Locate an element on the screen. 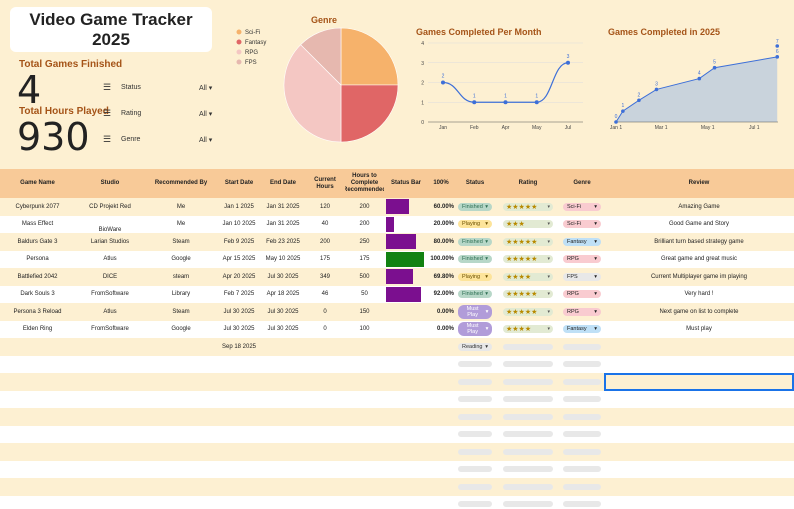 This screenshot has width=794, height=509. genre-dropdown: RPG ▾ is located at coordinates (582, 259).